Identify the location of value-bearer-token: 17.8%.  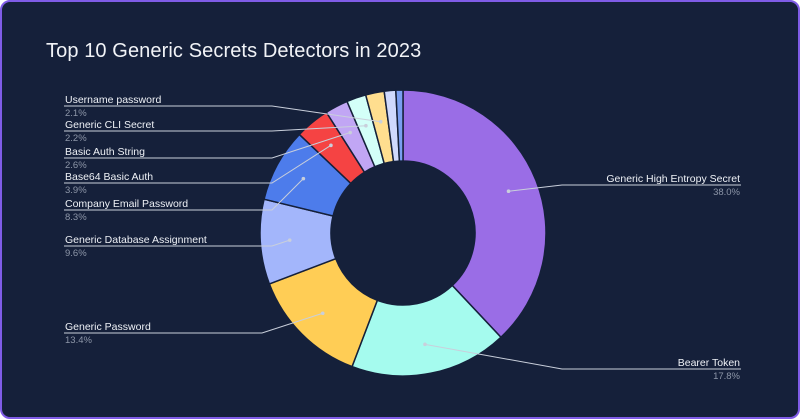
(726, 376).